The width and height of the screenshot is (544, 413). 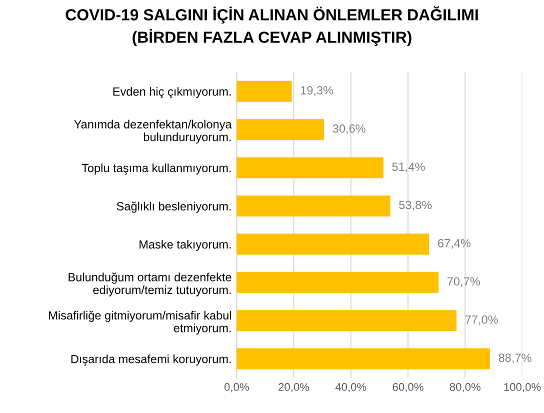 What do you see at coordinates (349, 129) in the screenshot?
I see `data-label: 30,6%` at bounding box center [349, 129].